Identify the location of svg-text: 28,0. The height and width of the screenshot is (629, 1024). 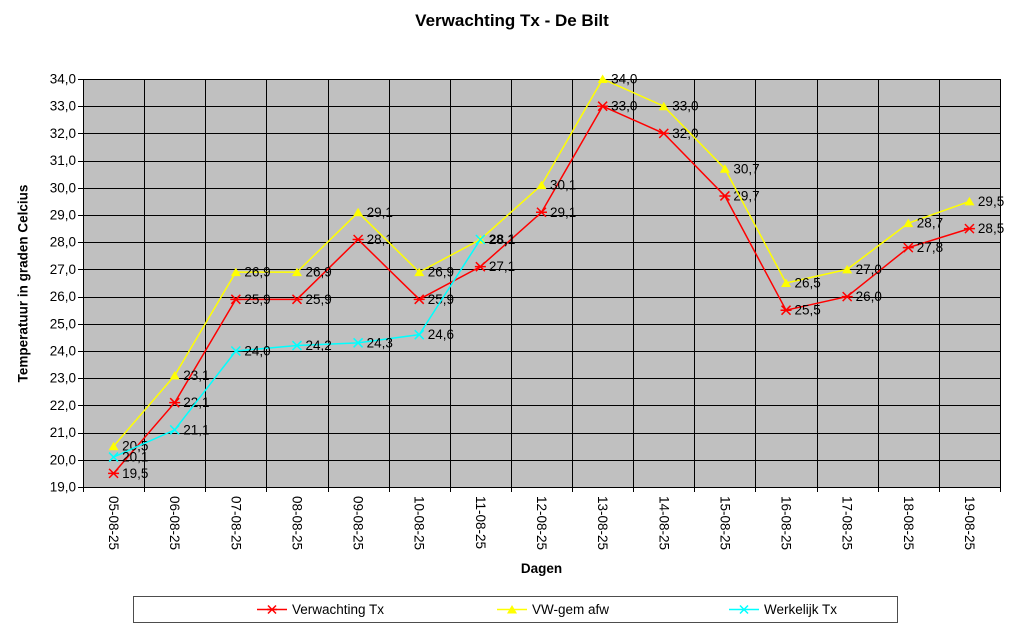
(63, 242).